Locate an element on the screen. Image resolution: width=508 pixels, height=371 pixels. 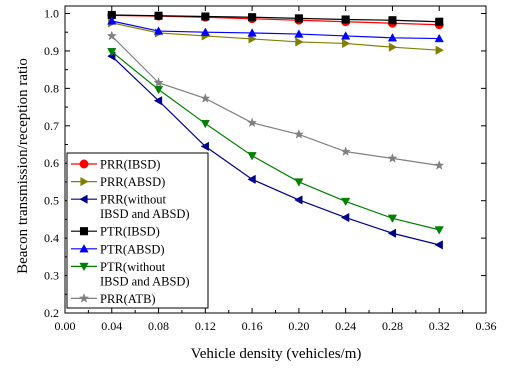
y-tick-label-7: 0.9 is located at coordinates (51, 51).